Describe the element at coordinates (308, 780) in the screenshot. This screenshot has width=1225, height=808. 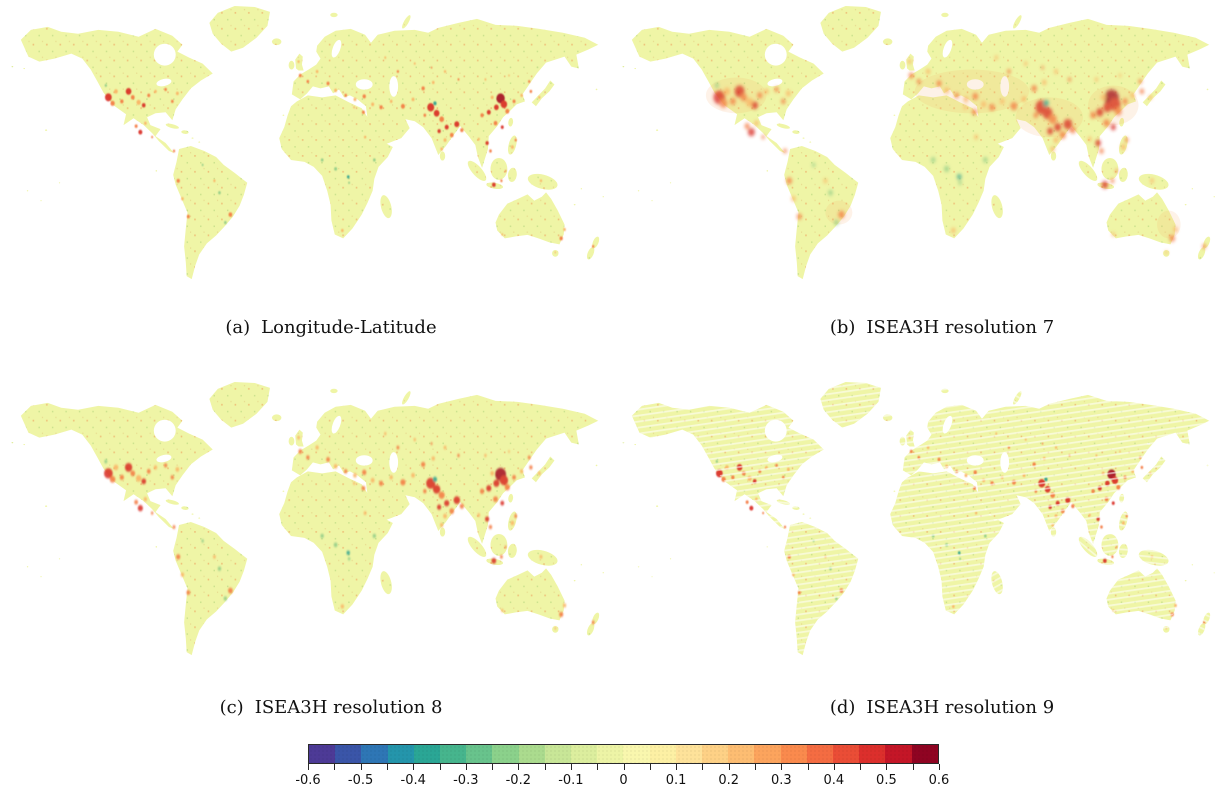
I see `colorbar-tick-label: -0.6` at that location.